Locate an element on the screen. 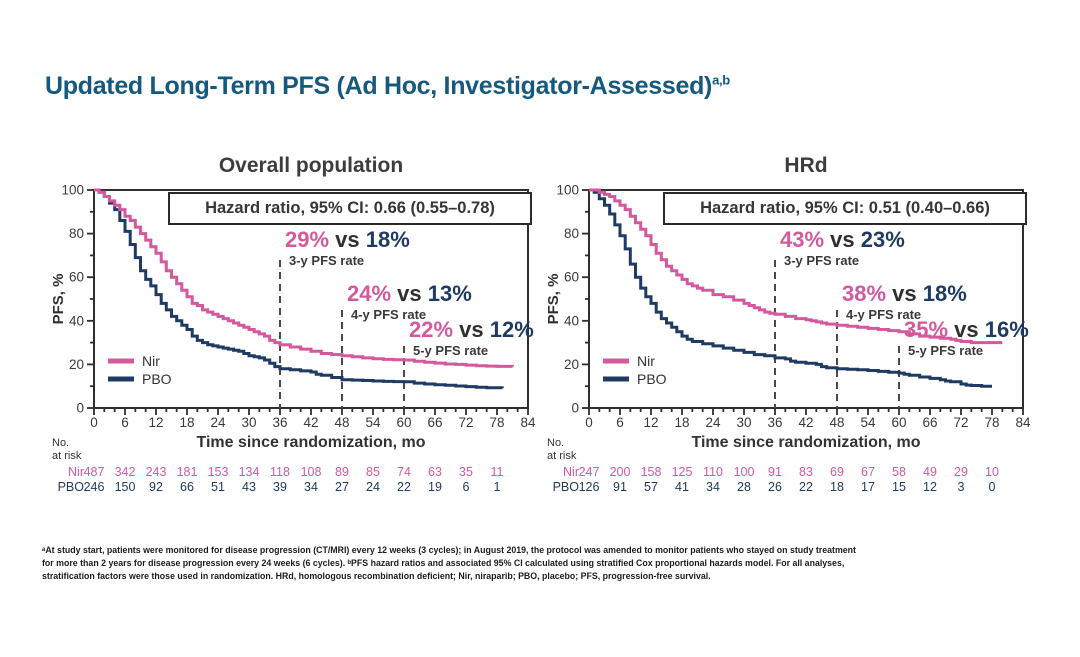  at-risk-count: 89 is located at coordinates (342, 472).